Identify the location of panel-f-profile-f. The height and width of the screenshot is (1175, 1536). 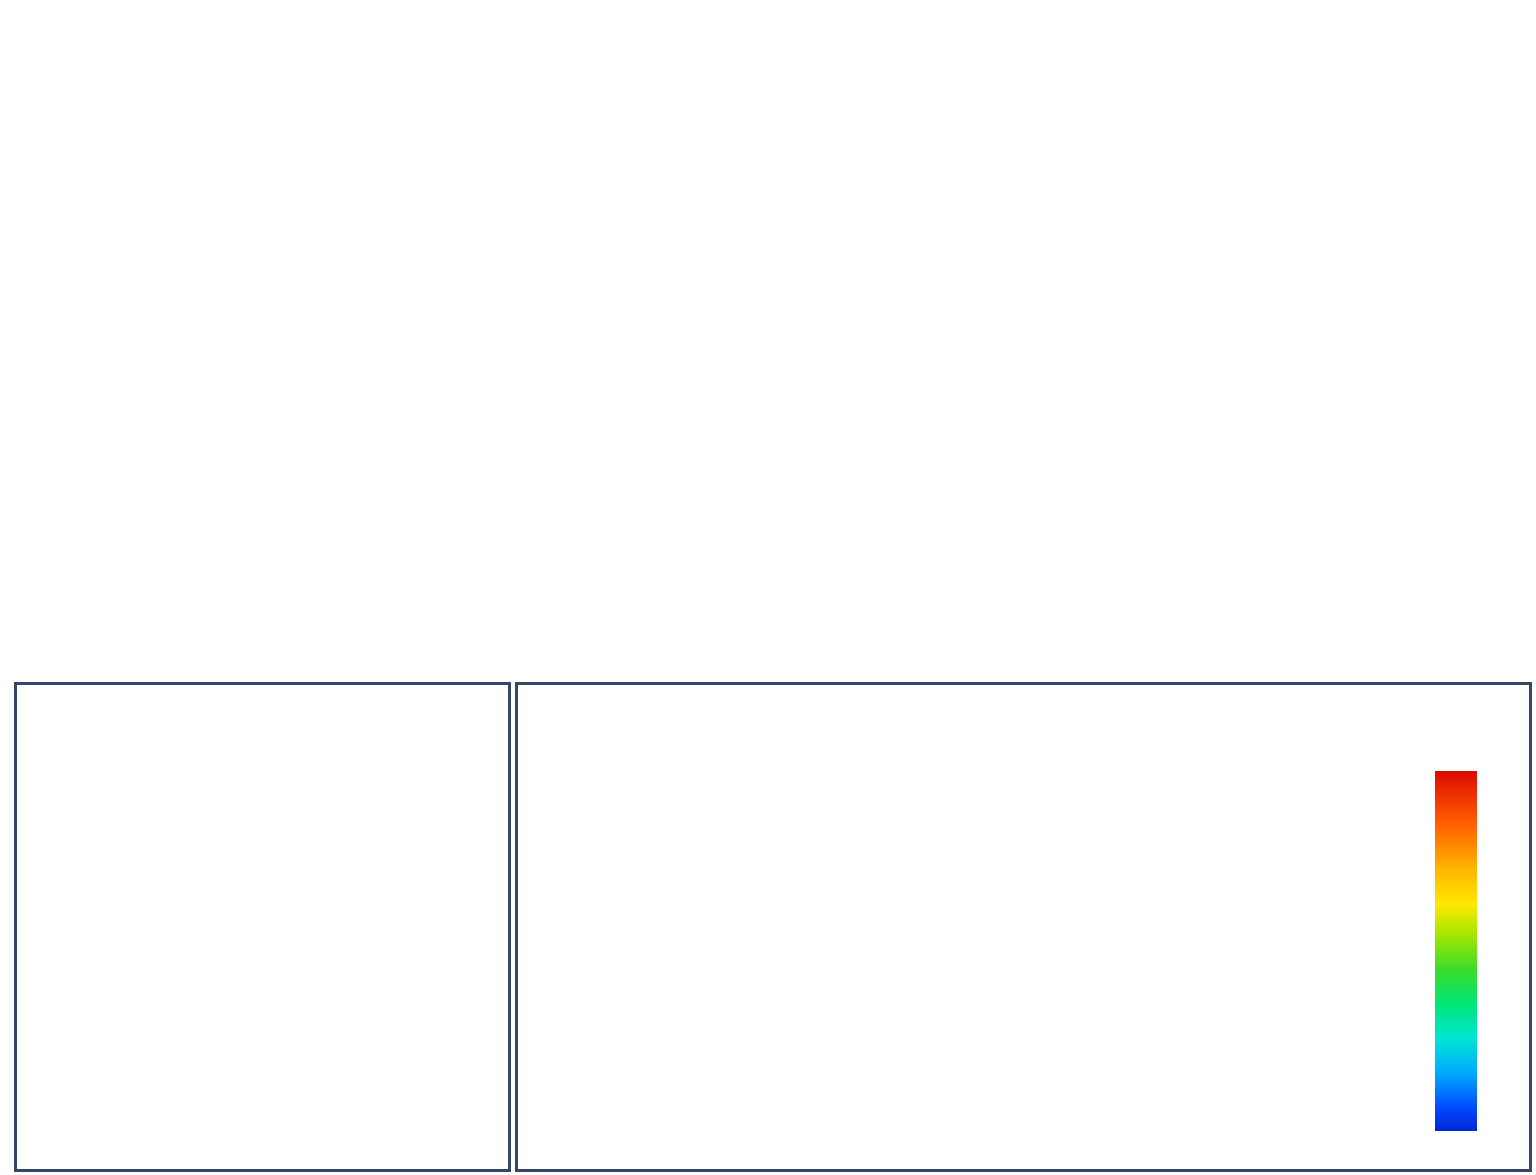
(542, 417).